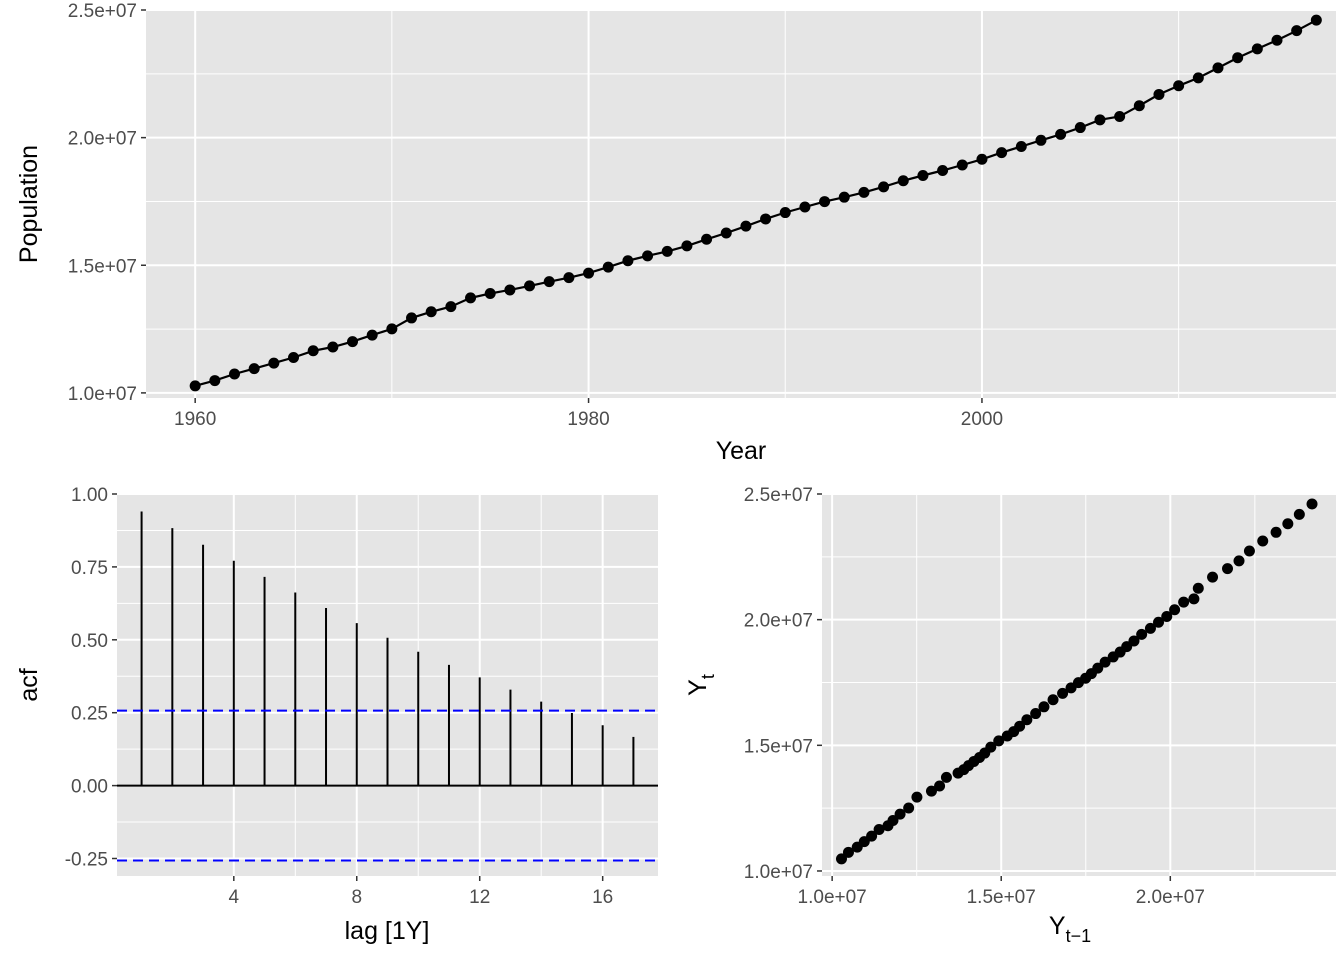  Describe the element at coordinates (982, 419) in the screenshot. I see `x-tick-label: 2000` at that location.